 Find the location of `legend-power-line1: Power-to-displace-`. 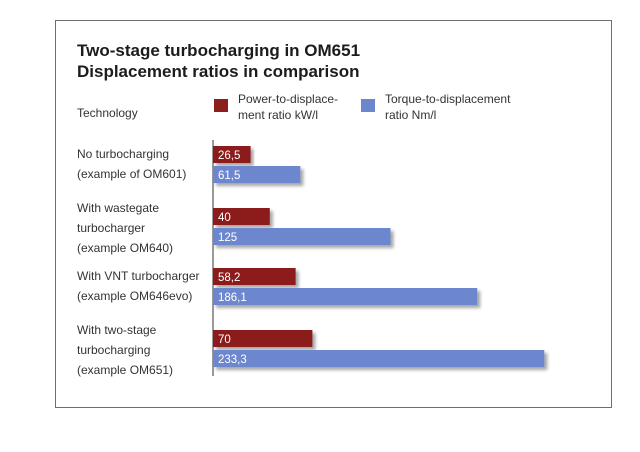

legend-power-line1: Power-to-displace- is located at coordinates (288, 99).